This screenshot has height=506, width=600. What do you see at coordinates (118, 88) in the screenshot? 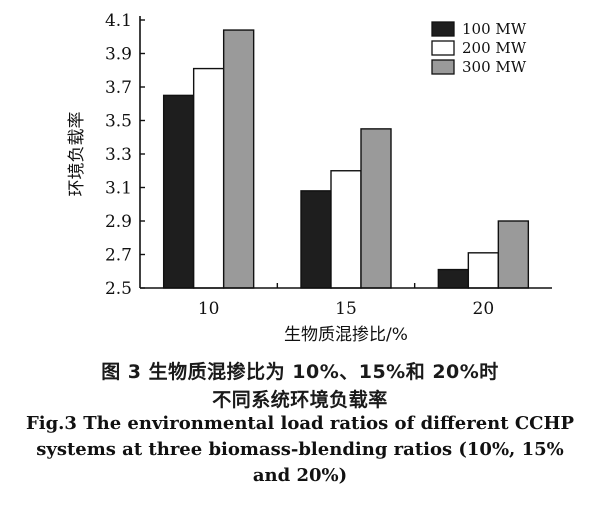
I see `y-tick-label: 3.7` at bounding box center [118, 88].